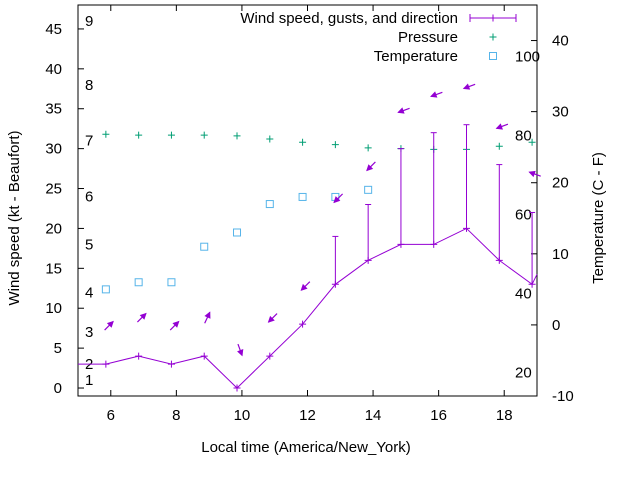 The width and height of the screenshot is (640, 480). Describe the element at coordinates (428, 37) in the screenshot. I see `legend-label-pressure: Pressure` at that location.